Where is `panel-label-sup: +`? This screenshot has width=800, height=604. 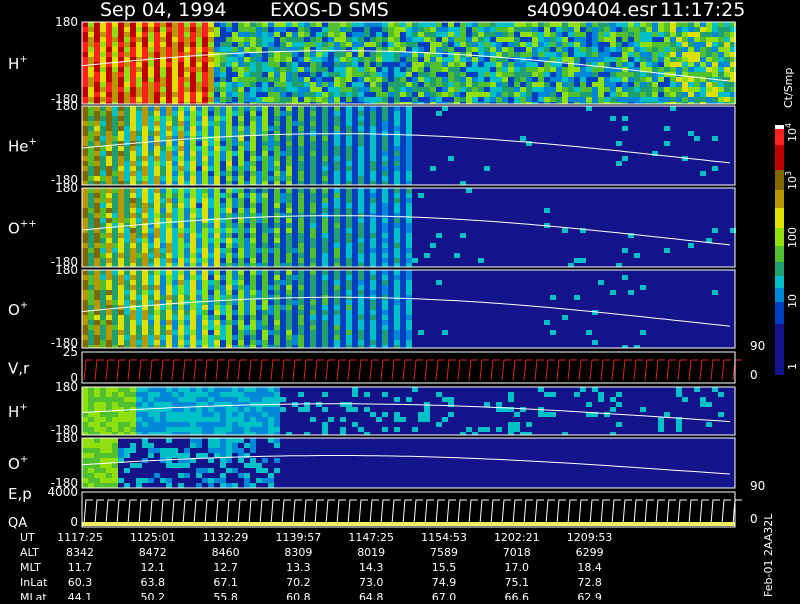 panel-label-sup: + is located at coordinates (23, 59).